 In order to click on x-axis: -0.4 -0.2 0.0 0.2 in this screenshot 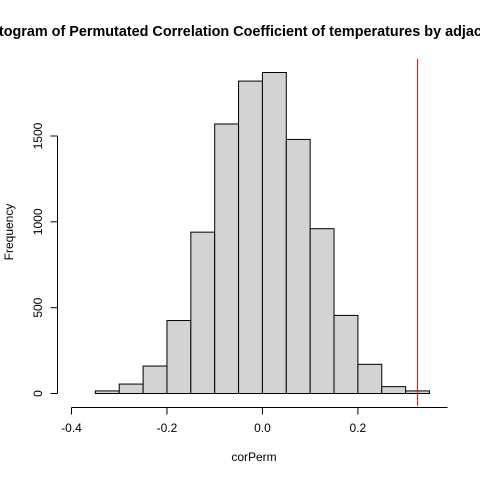, I will do `click(254, 421)`.